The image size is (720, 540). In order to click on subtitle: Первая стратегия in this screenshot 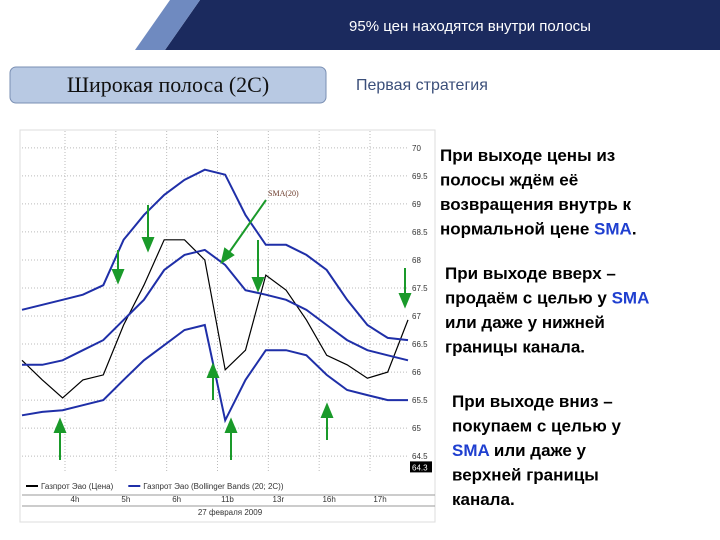, I will do `click(422, 85)`.